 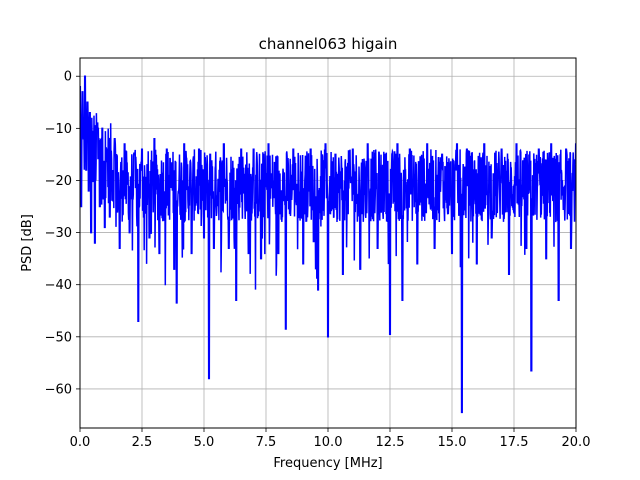 I want to click on x-tick-label: 10.0, so click(x=328, y=442).